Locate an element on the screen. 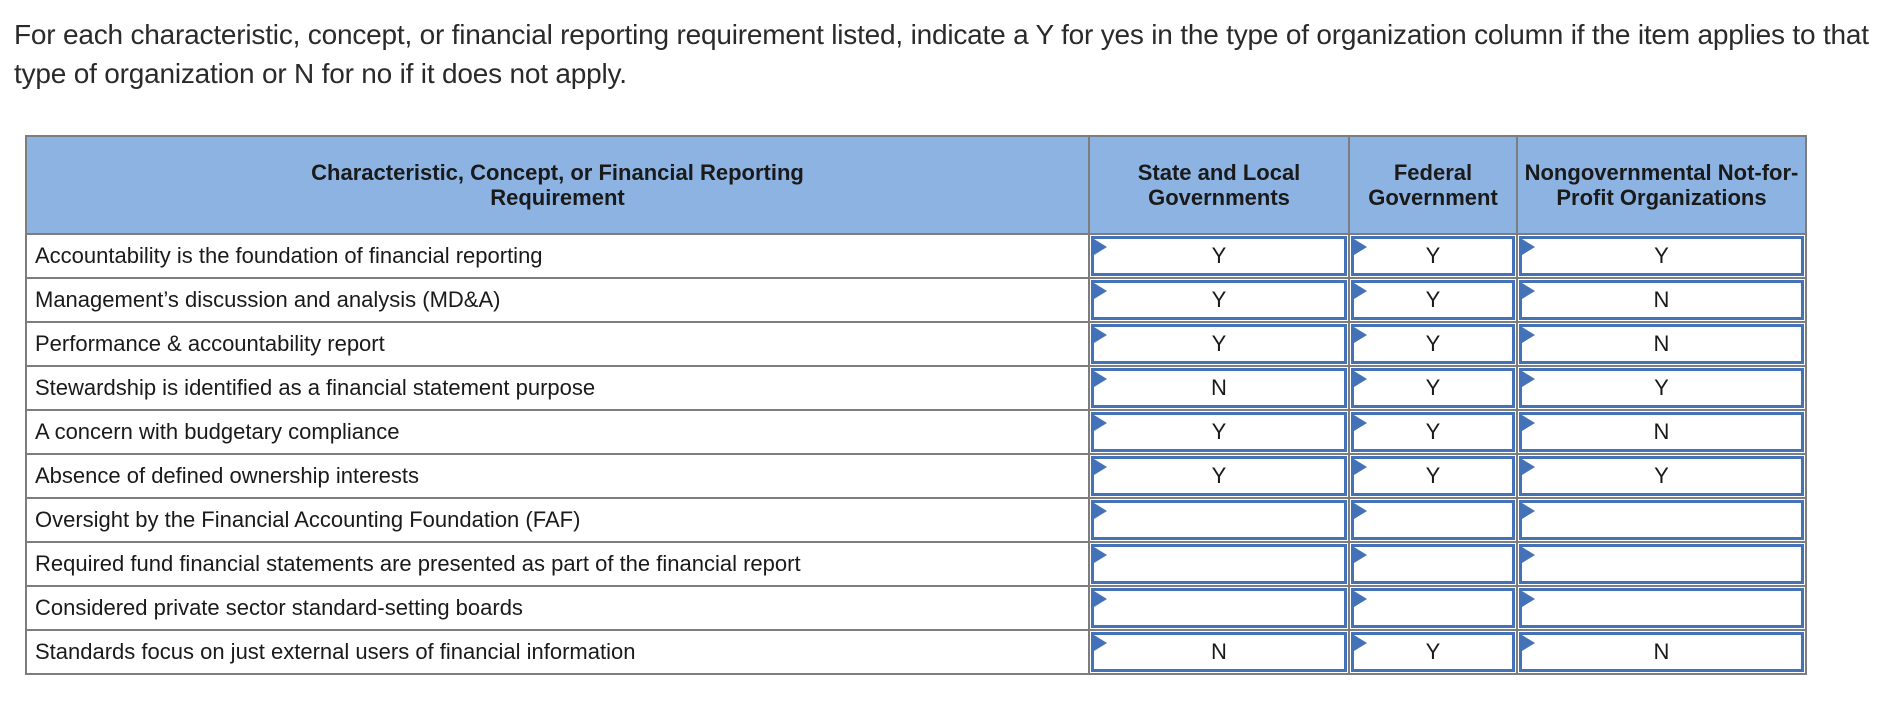  header-label: Federal Government is located at coordinates (1433, 185).